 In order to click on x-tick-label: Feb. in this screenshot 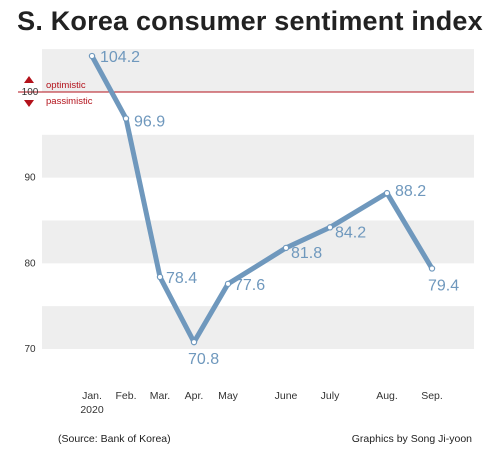, I will do `click(125, 396)`.